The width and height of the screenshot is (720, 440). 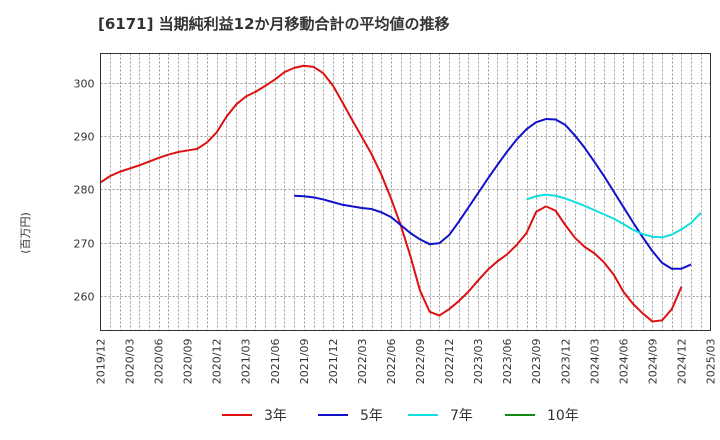 What do you see at coordinates (420, 362) in the screenshot?
I see `x-tick-label: 2022/09` at bounding box center [420, 362].